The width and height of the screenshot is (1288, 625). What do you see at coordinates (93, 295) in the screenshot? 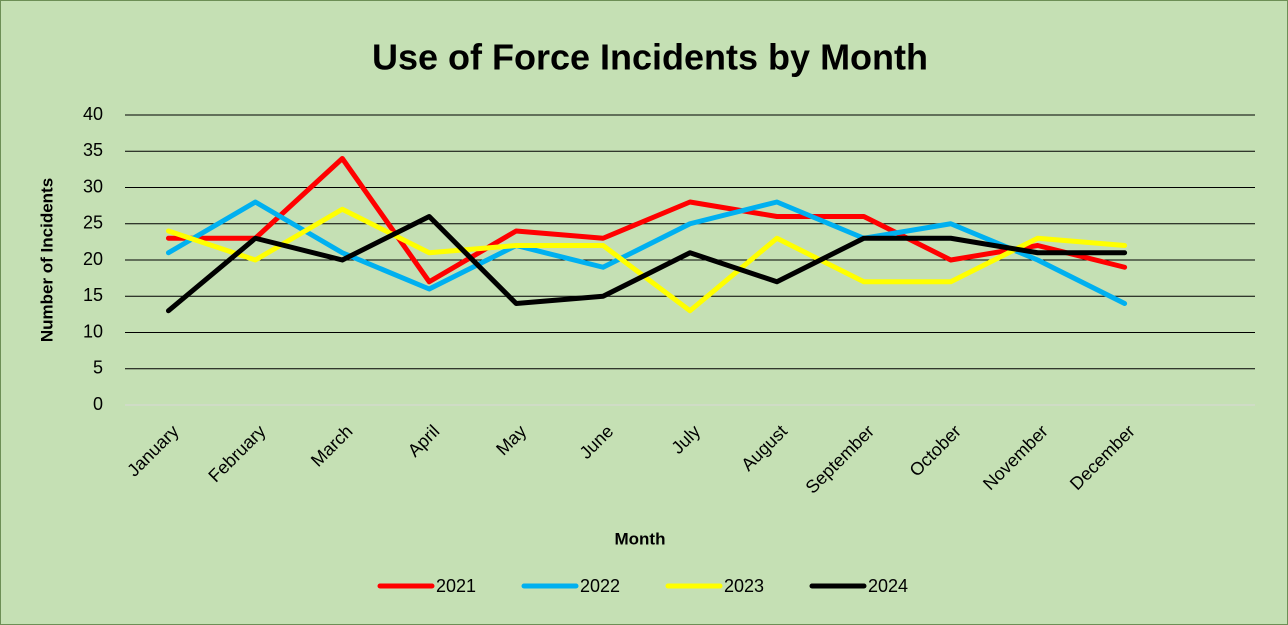
I see `y-tick-label: 15` at bounding box center [93, 295].